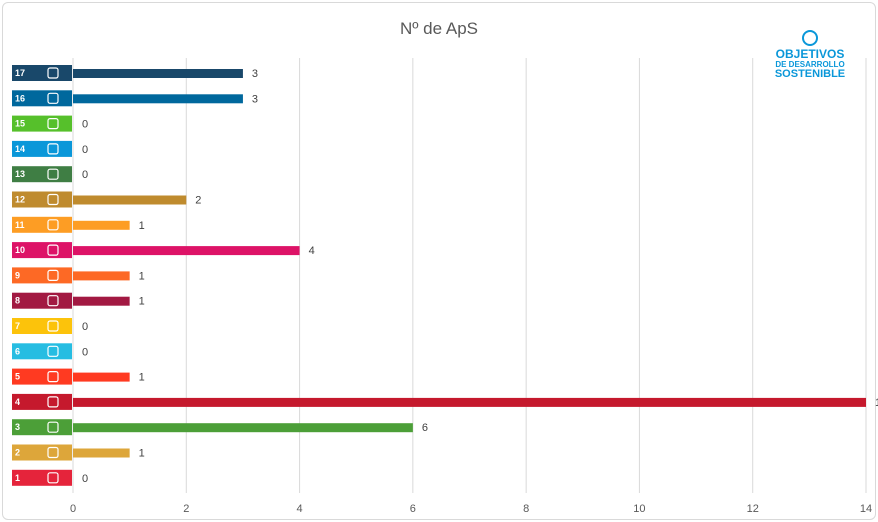 This screenshot has width=878, height=522. I want to click on data-label: 6, so click(425, 428).